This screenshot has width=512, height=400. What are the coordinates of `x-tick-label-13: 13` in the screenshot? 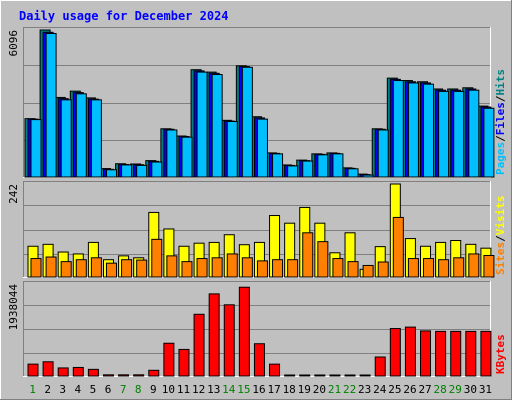 It's located at (213, 389).